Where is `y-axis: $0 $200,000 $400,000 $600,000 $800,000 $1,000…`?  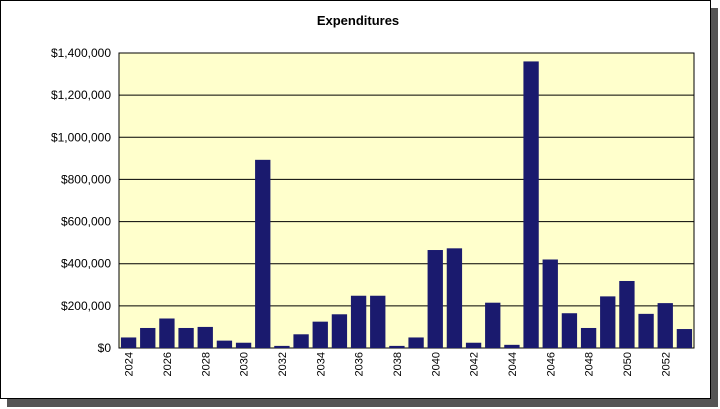
y-axis: $0 $200,000 $400,000 $600,000 $800,000 $1,000… is located at coordinates (81, 200).